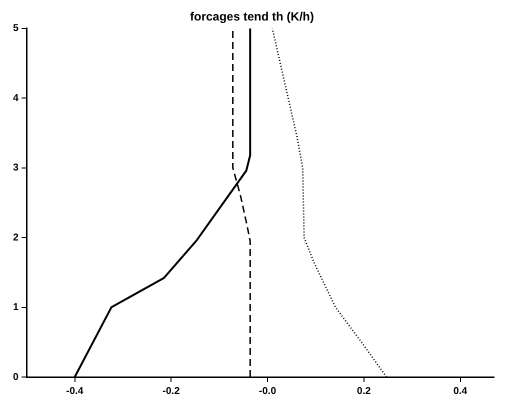 Image resolution: width=508 pixels, height=408 pixels. I want to click on y-tick-label: 3, so click(16, 168).